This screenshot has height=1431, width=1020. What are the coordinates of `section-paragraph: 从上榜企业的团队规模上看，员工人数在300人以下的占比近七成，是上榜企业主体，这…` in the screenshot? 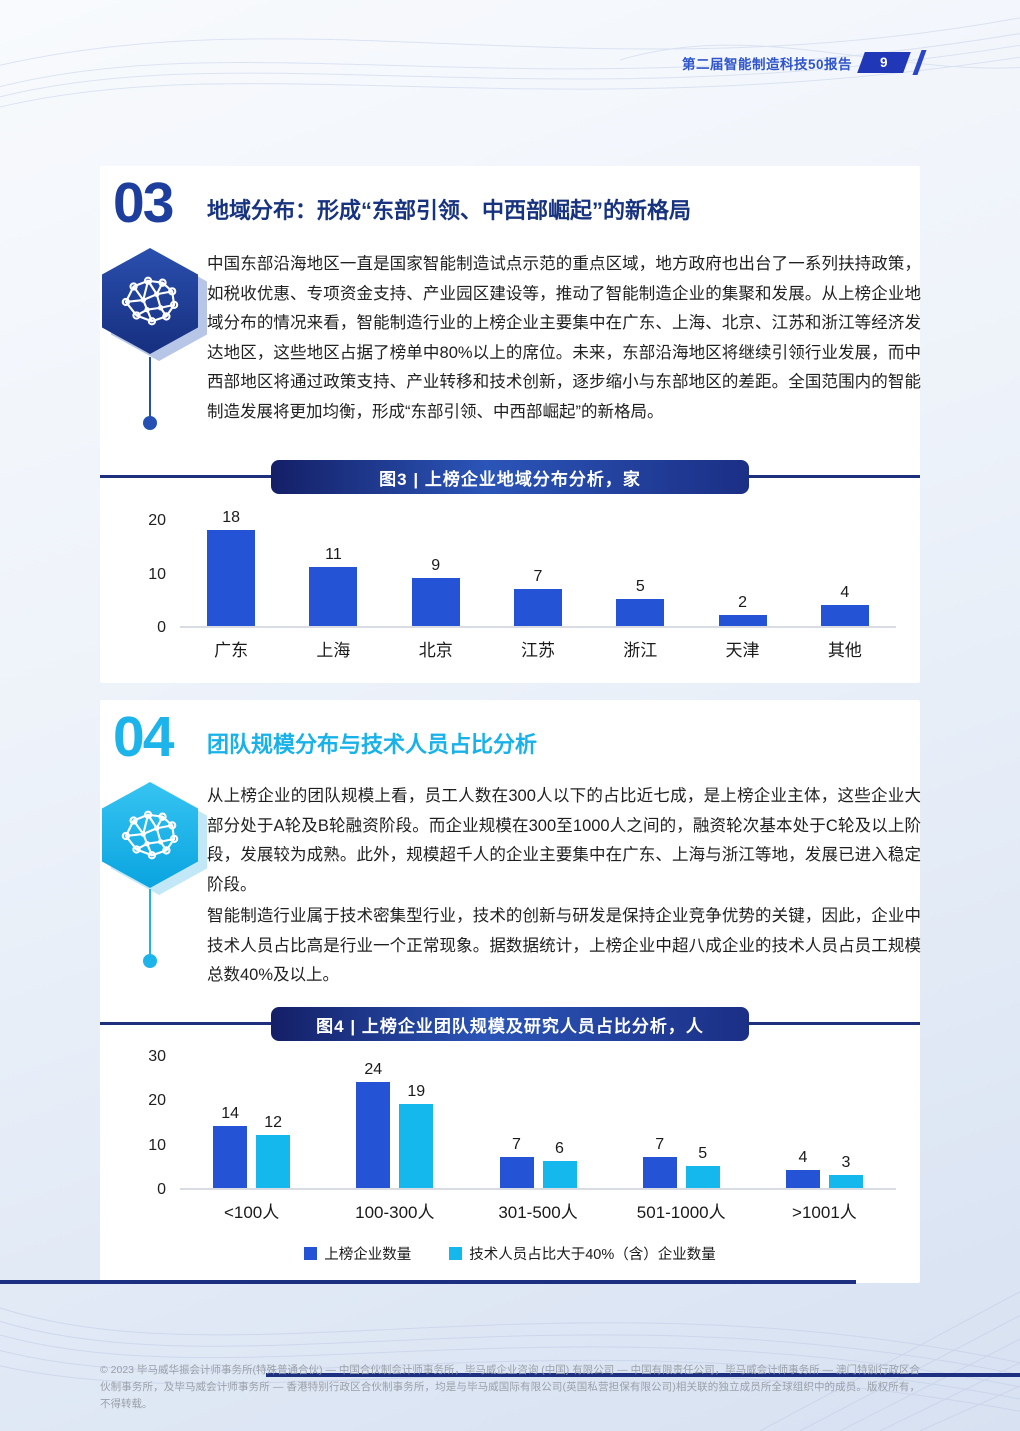 It's located at (564, 840).